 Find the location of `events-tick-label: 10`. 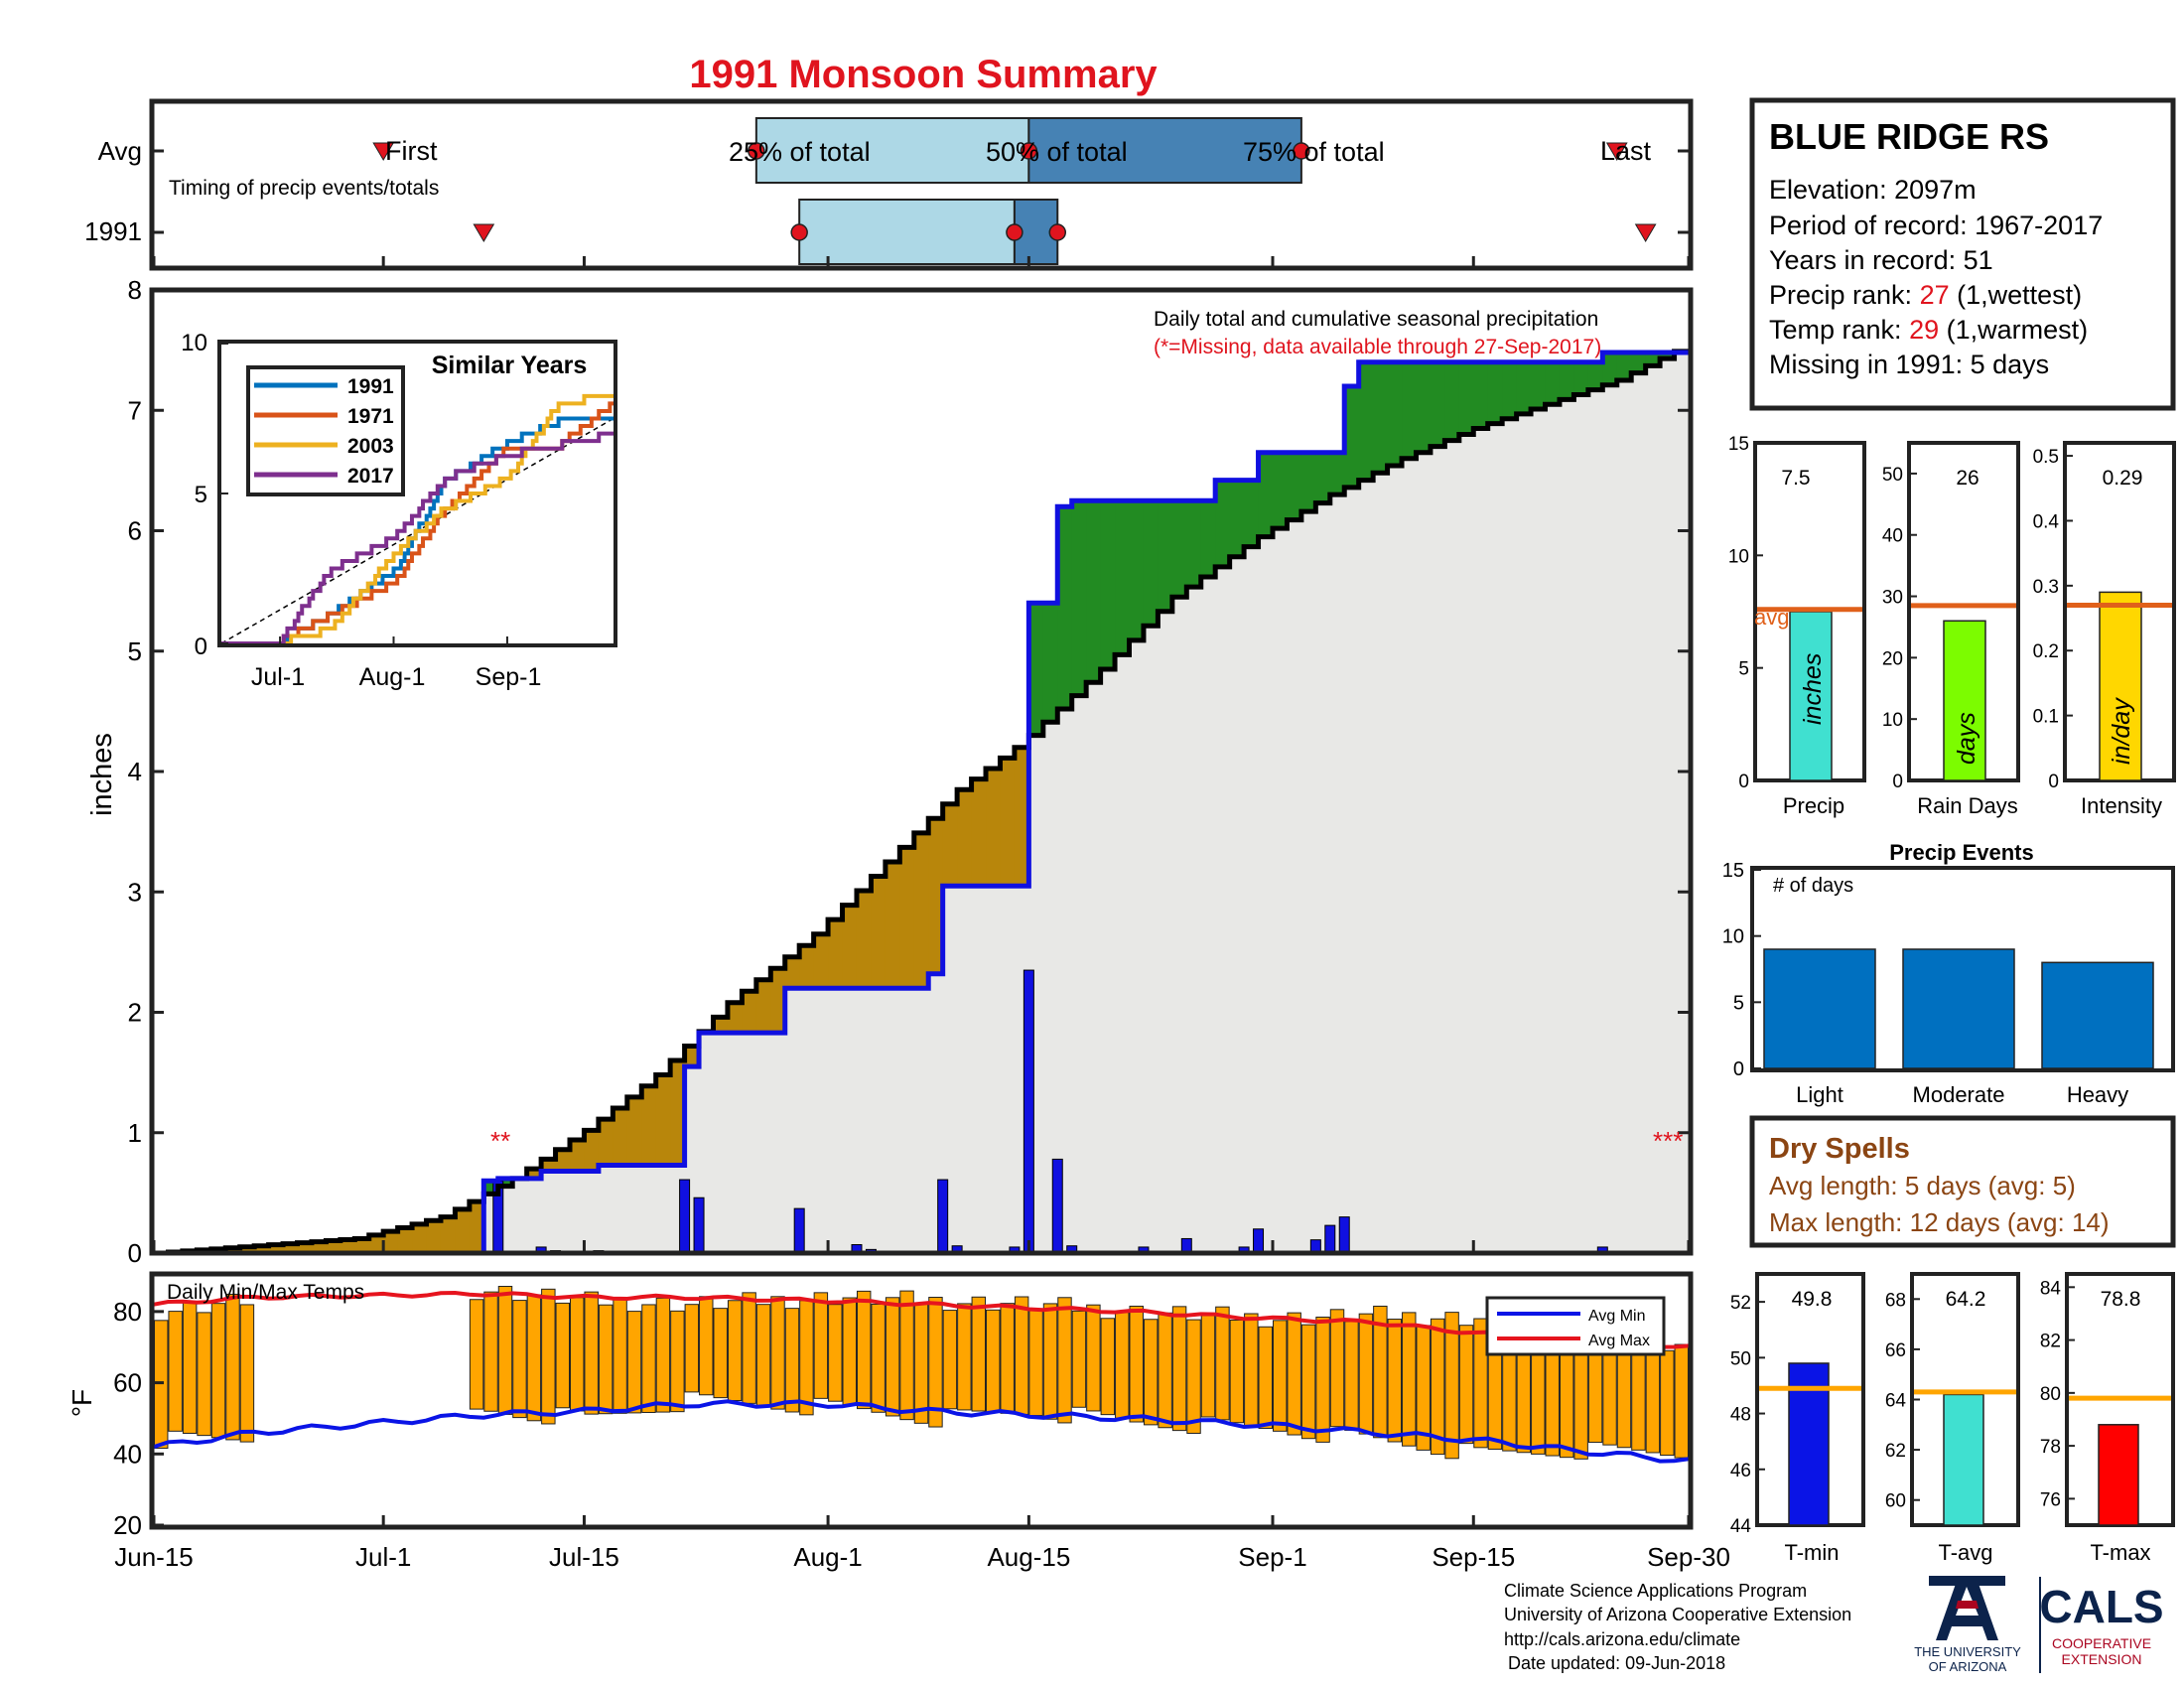

events-tick-label: 10 is located at coordinates (1733, 937).